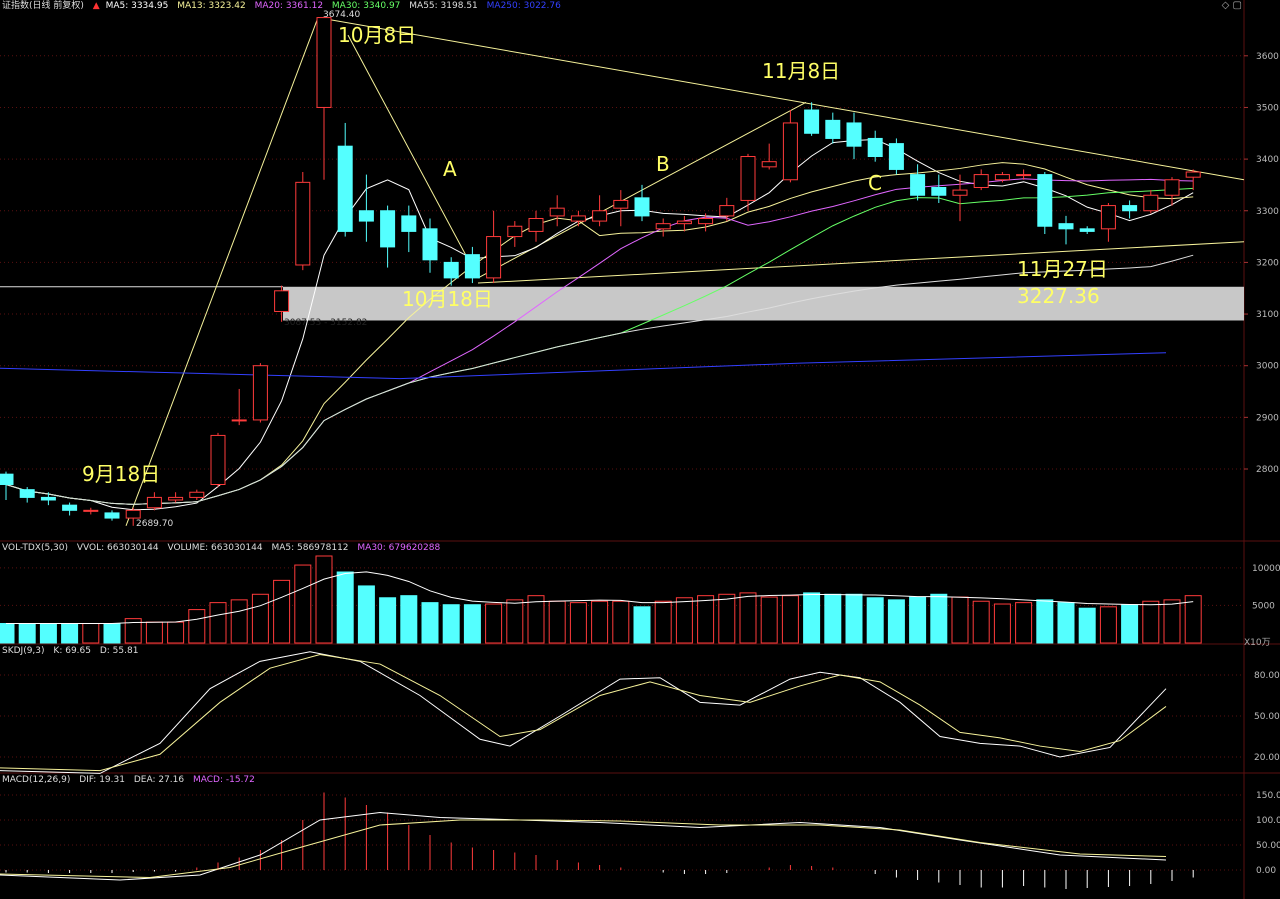  I want to click on annotation-nov27-value: 3227.36, so click(1058, 296).